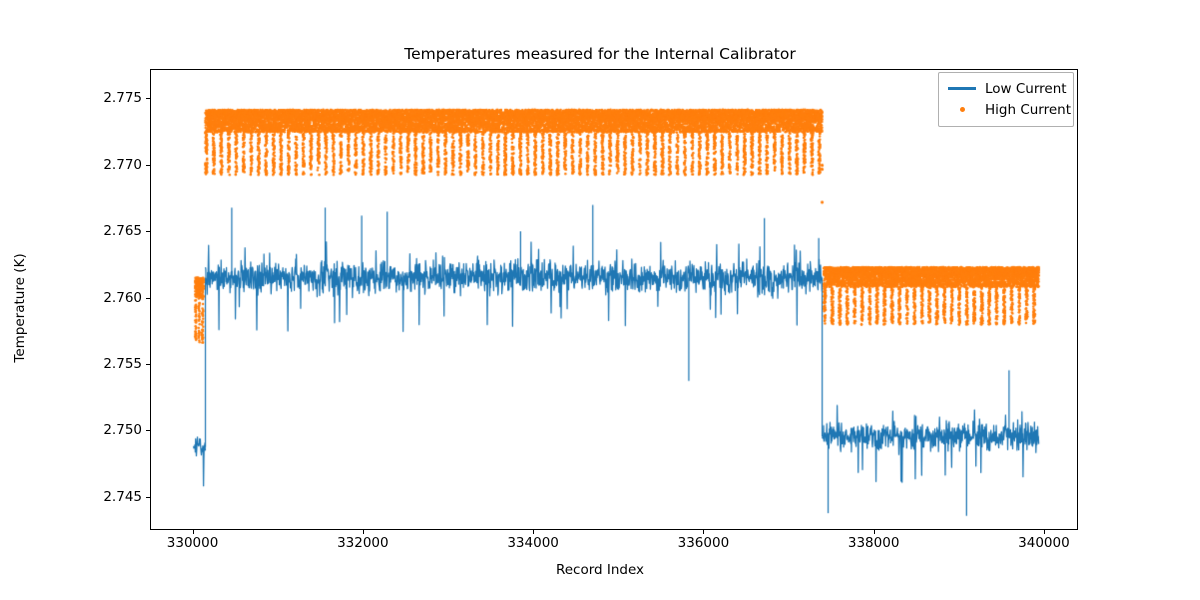 This screenshot has width=1200, height=600. Describe the element at coordinates (20, 308) in the screenshot. I see `y-axis-label: Temperature (K)` at that location.